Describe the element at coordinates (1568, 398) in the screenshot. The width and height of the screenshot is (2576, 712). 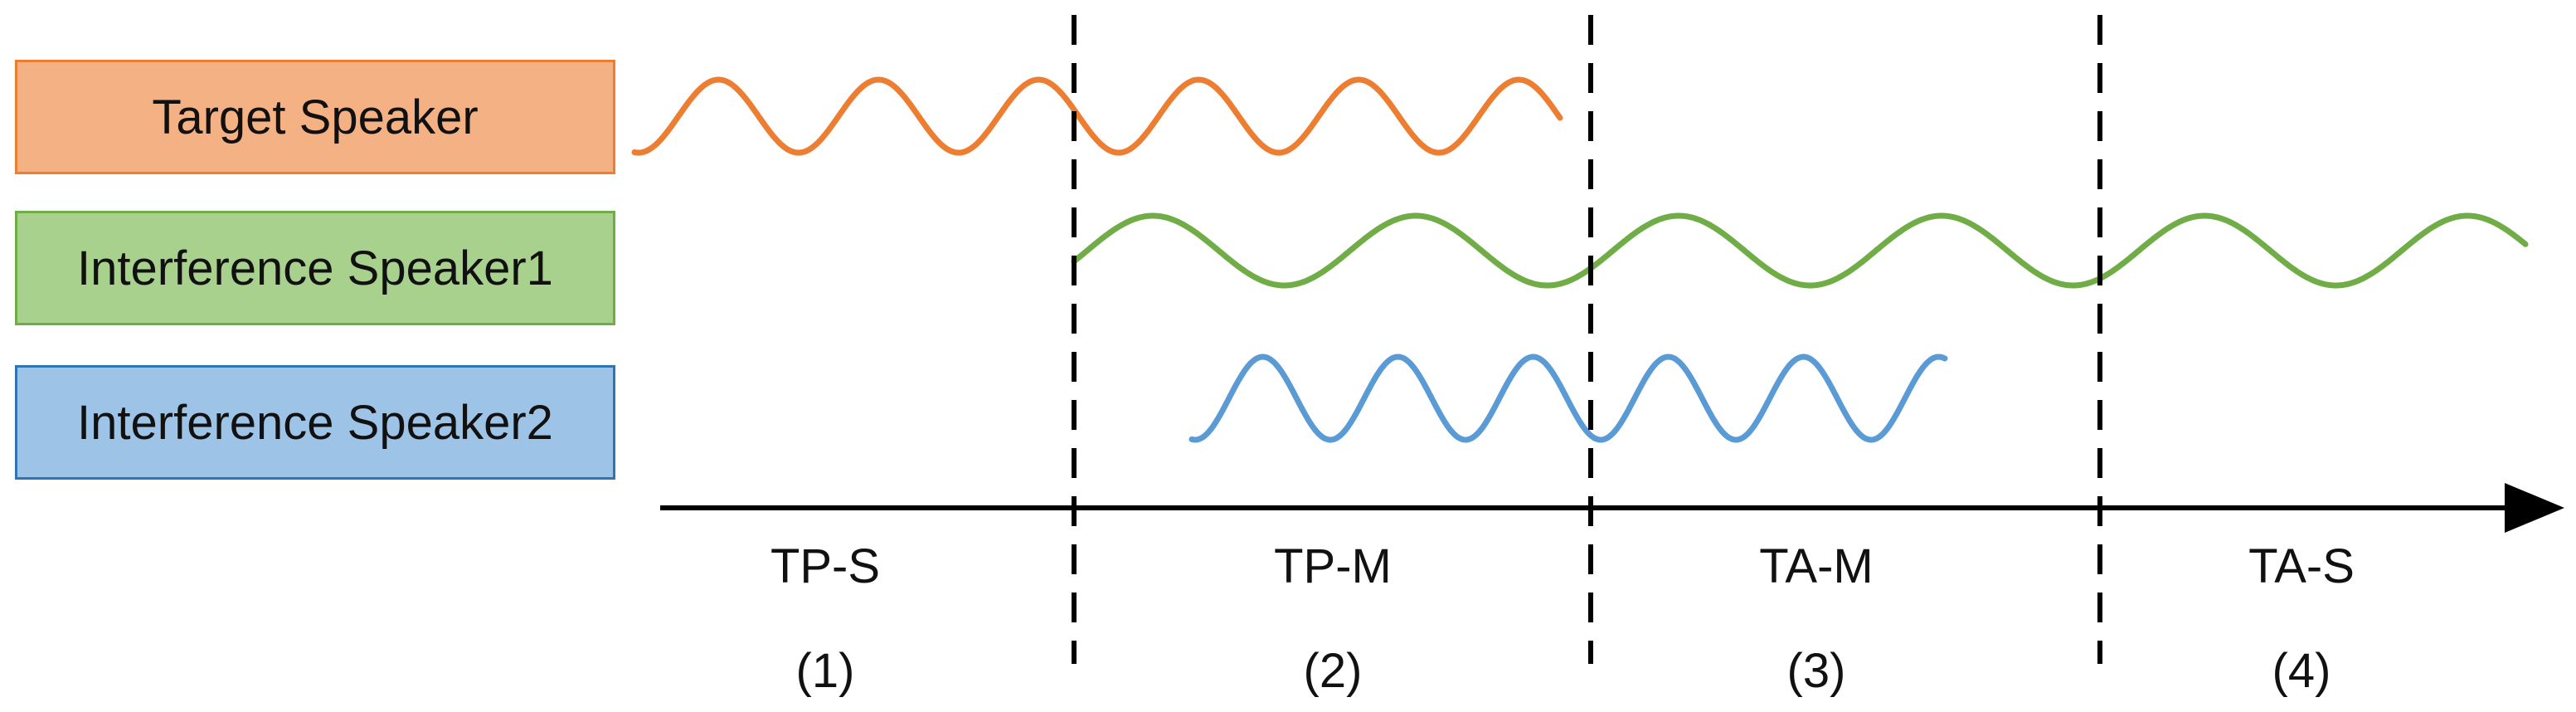
I see `interference-speaker2-wave` at that location.